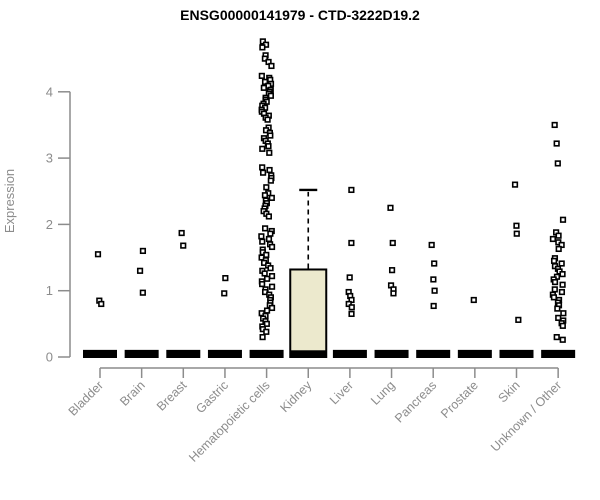  Describe the element at coordinates (526, 416) in the screenshot. I see `category-label: Unknown / Other` at that location.